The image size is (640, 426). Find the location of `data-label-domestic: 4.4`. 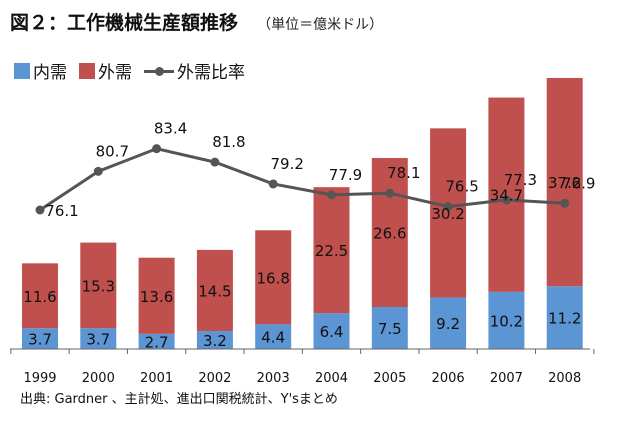

data-label-domestic: 4.4 is located at coordinates (273, 338).